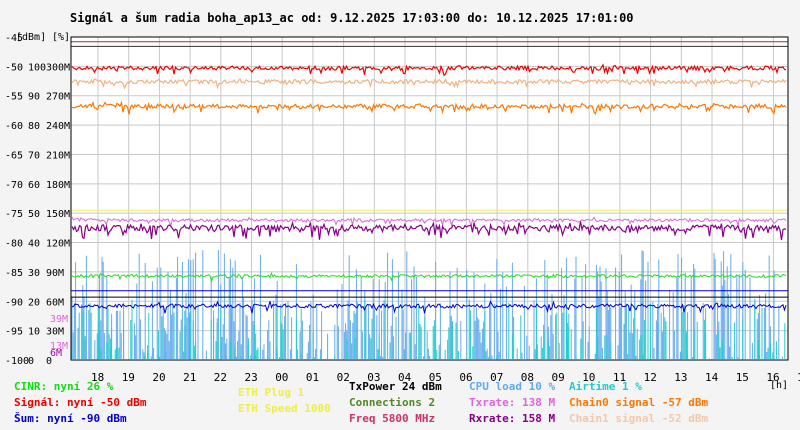 Image resolution: width=800 pixels, height=430 pixels. Describe the element at coordinates (58, 244) in the screenshot. I see `y-tick-rate: 120M` at that location.